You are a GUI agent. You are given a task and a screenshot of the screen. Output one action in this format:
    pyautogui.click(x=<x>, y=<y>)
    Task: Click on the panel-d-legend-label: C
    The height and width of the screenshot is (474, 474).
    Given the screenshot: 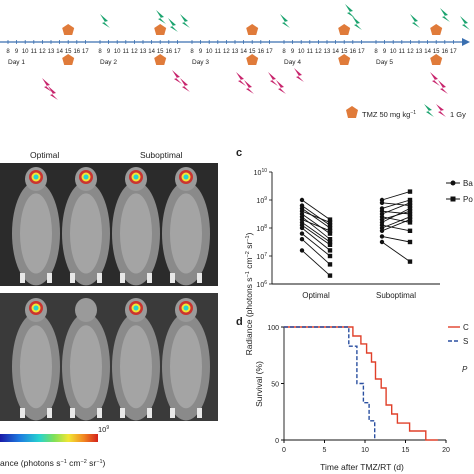 What is the action you would take?
    pyautogui.click(x=466, y=327)
    